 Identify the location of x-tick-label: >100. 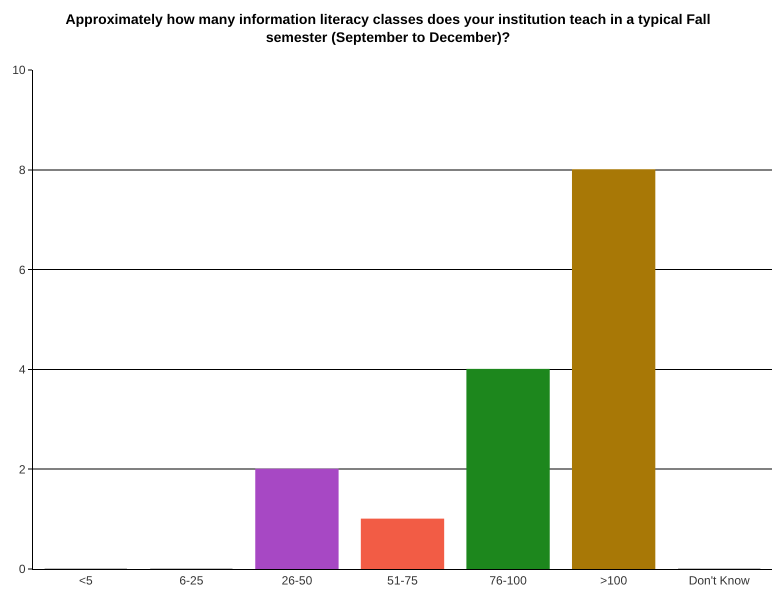
(614, 580).